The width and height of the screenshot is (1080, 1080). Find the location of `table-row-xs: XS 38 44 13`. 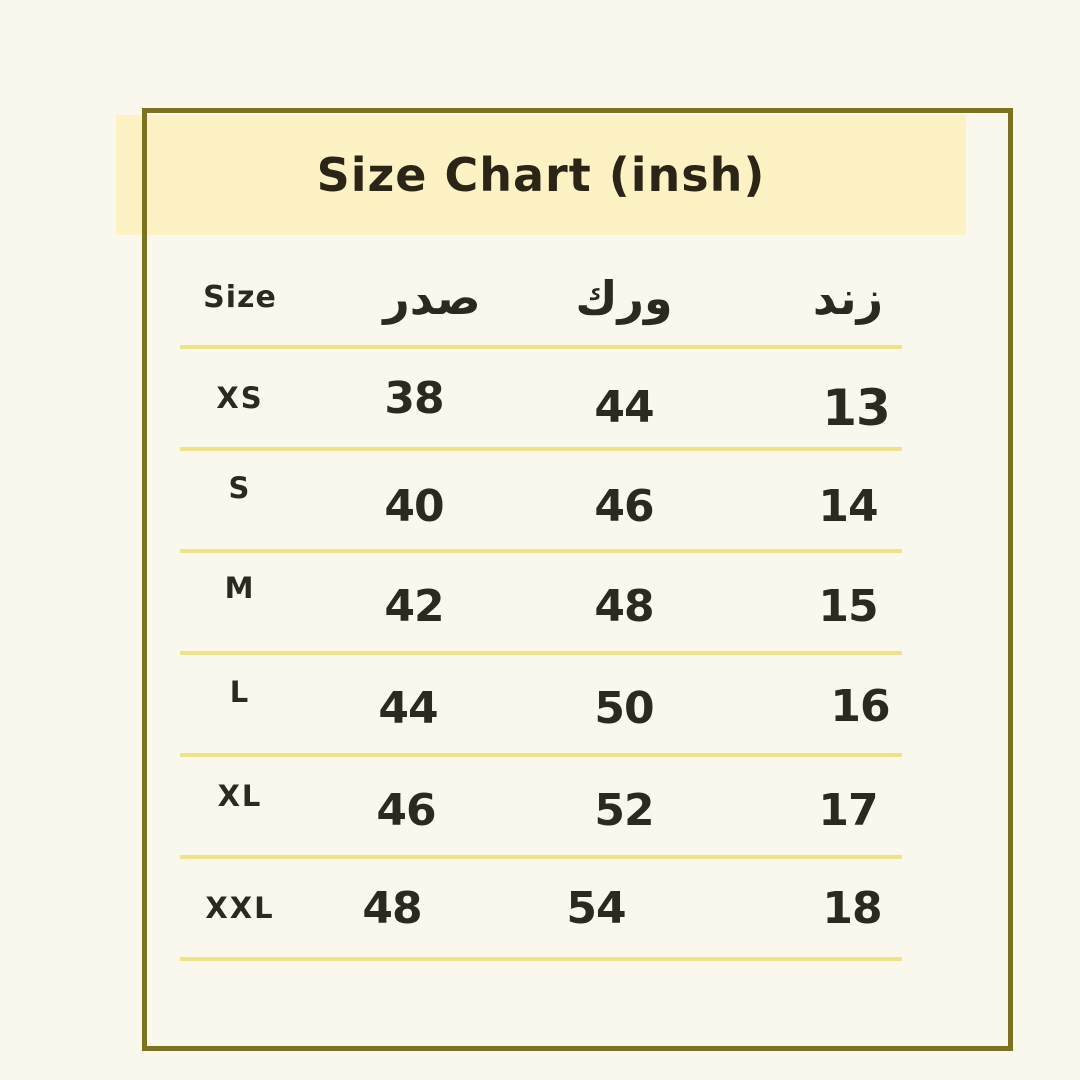

table-row-xs: XS 38 44 13 is located at coordinates (541, 400).